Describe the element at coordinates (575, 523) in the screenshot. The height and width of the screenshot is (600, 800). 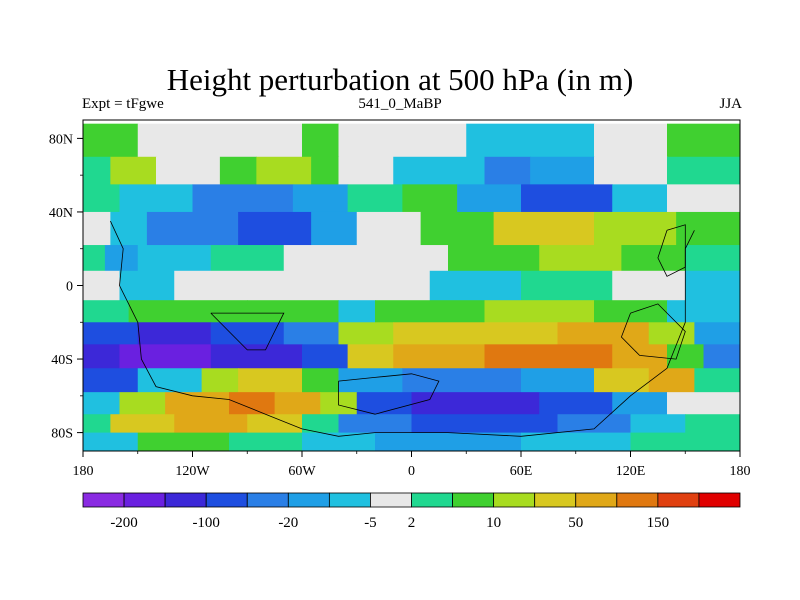
I see `colorbar-label: 50` at that location.